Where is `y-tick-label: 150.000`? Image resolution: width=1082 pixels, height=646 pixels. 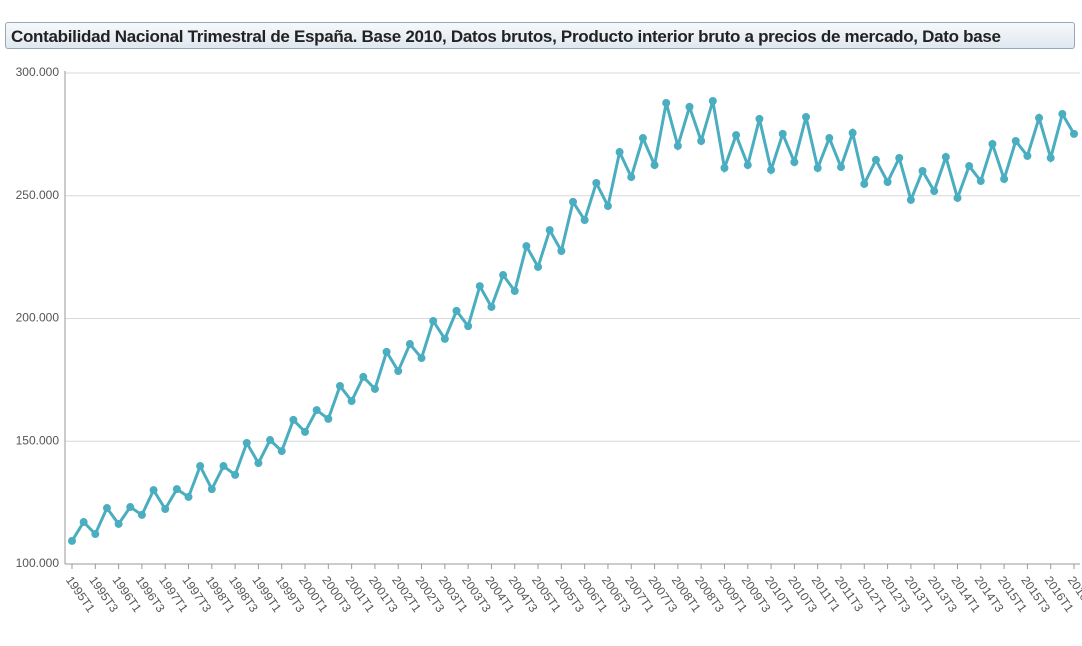
y-tick-label: 150.000 is located at coordinates (38, 440).